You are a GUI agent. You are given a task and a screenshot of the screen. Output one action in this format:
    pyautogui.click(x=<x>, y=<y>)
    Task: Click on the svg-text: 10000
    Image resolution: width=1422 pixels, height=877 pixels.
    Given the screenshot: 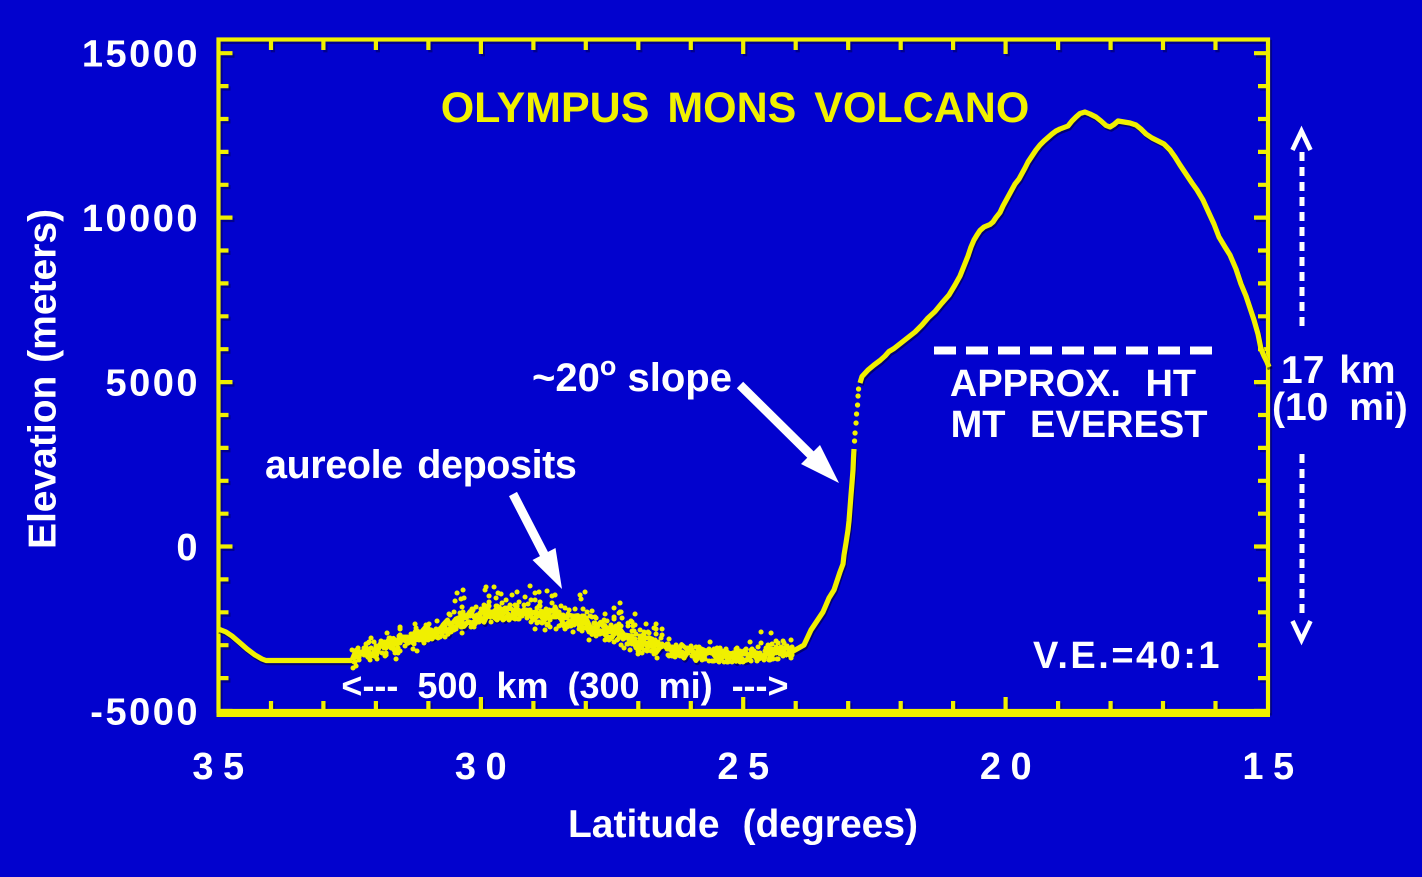 What is the action you would take?
    pyautogui.click(x=141, y=219)
    